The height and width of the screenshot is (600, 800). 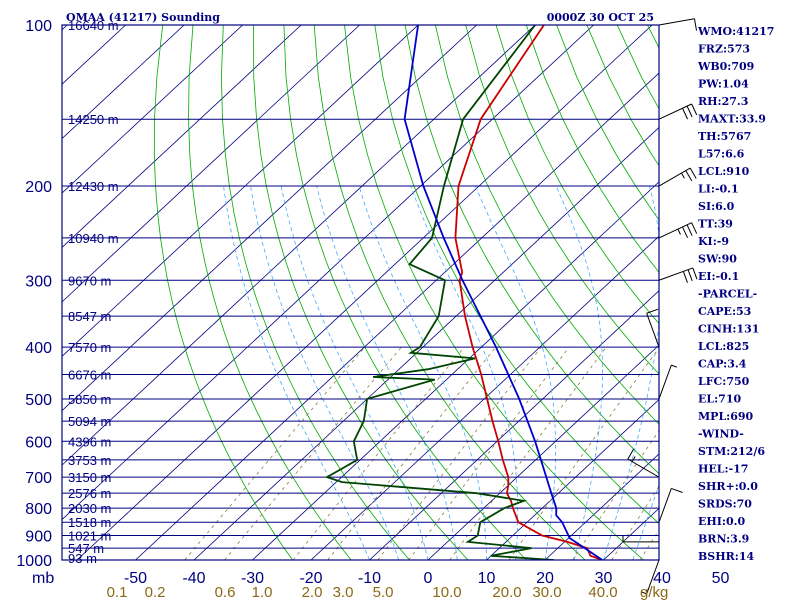 I want to click on temperature-tick-label: 30, so click(x=604, y=578).